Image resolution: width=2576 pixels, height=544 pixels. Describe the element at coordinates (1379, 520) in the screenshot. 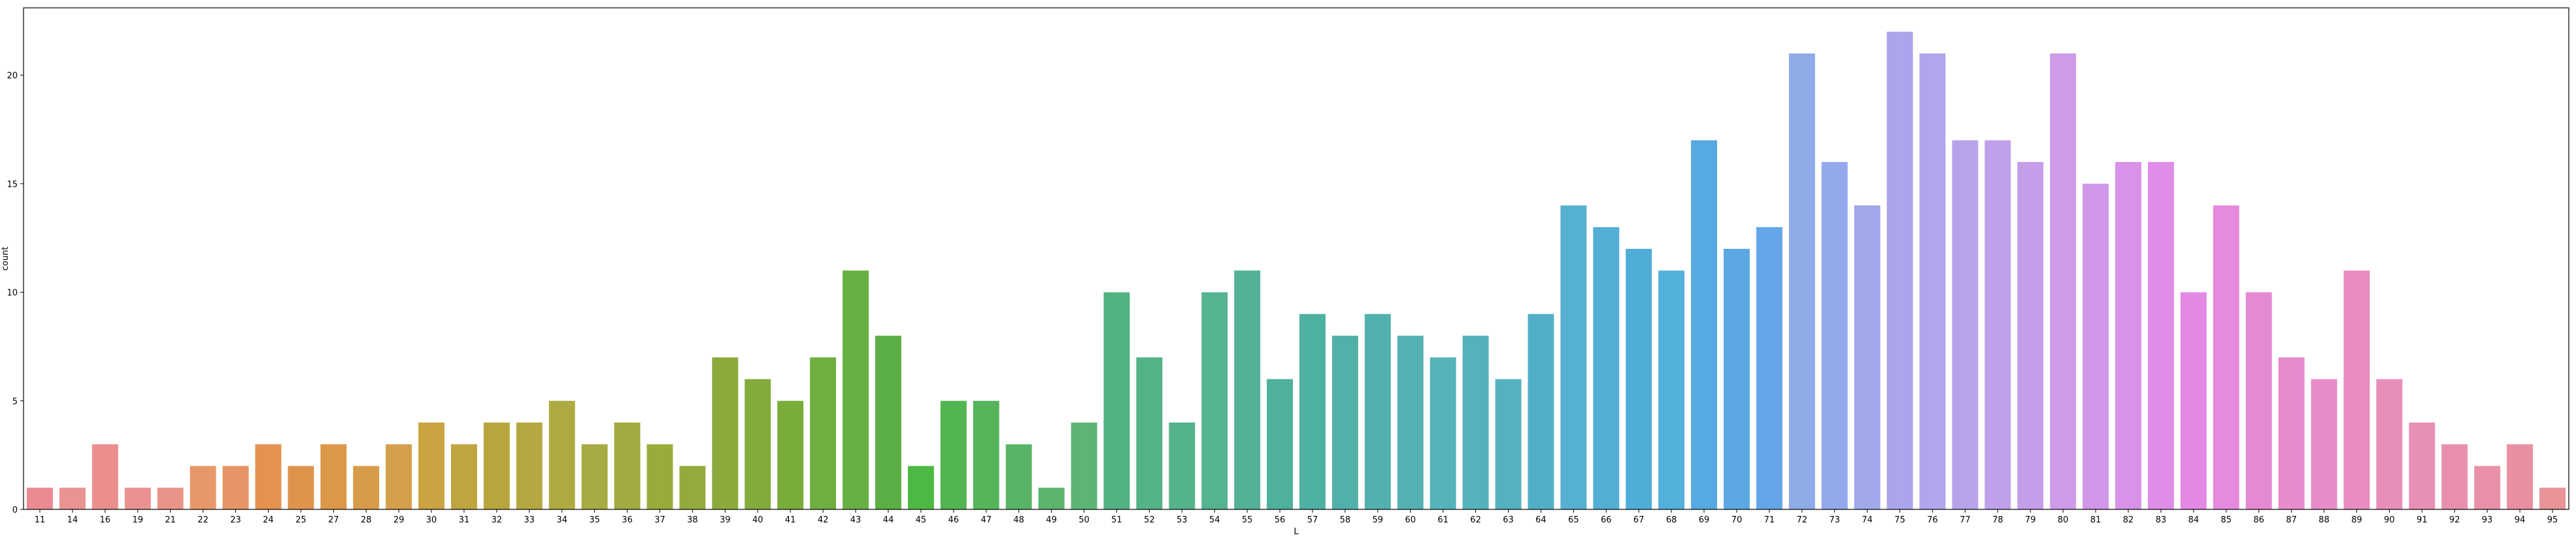

I see `x-tick-label: 59` at that location.